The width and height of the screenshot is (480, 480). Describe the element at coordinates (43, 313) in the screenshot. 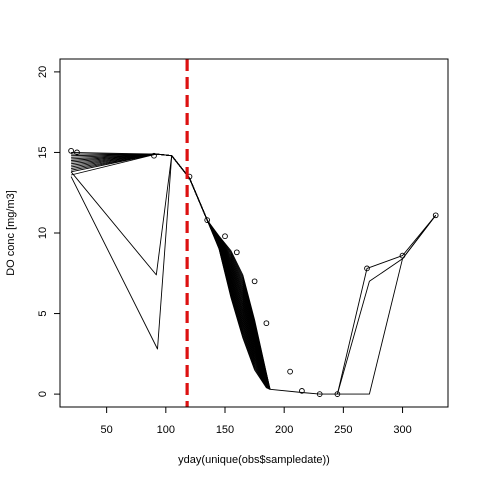

I see `y-tick-label: 5` at that location.